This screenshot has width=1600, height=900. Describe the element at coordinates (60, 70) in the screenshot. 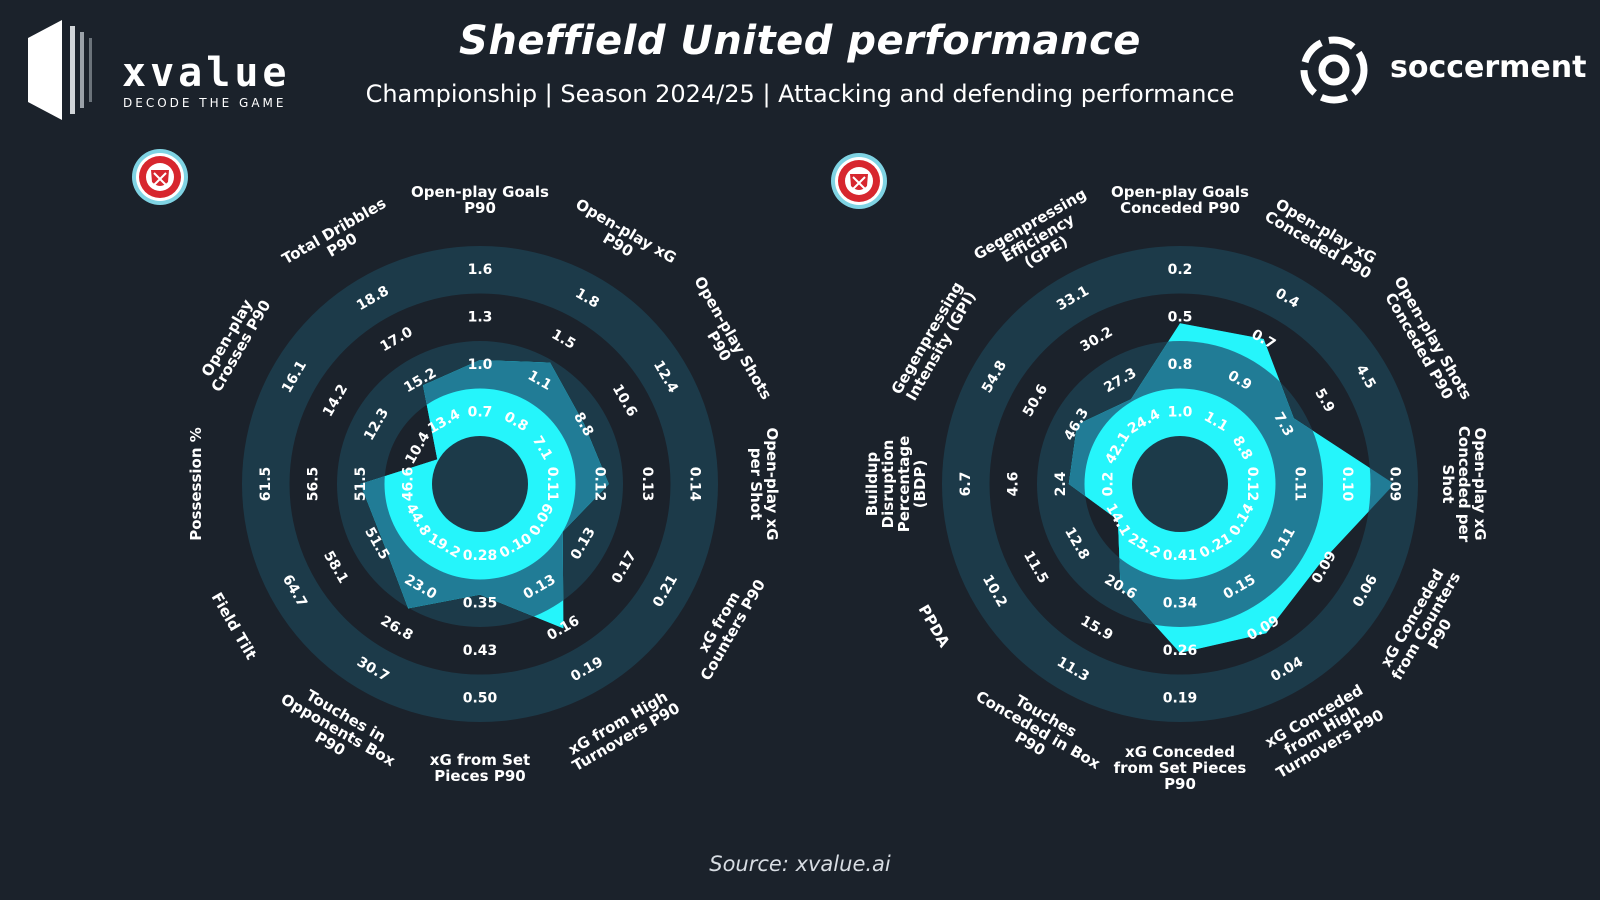

I see `xvalue-bars-icon` at that location.